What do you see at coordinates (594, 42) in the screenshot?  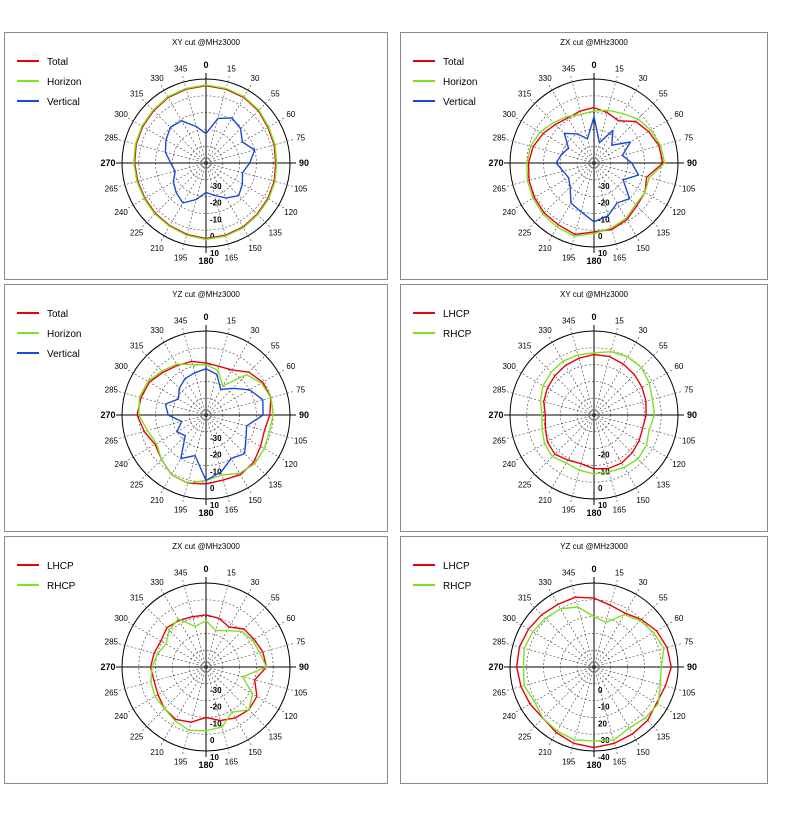 I see `chart-title: ZX cut @MHz3000` at bounding box center [594, 42].